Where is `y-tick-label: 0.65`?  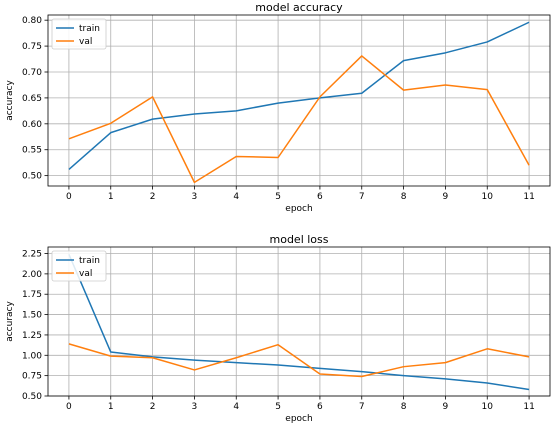 y-tick-label: 0.65 is located at coordinates (32, 99).